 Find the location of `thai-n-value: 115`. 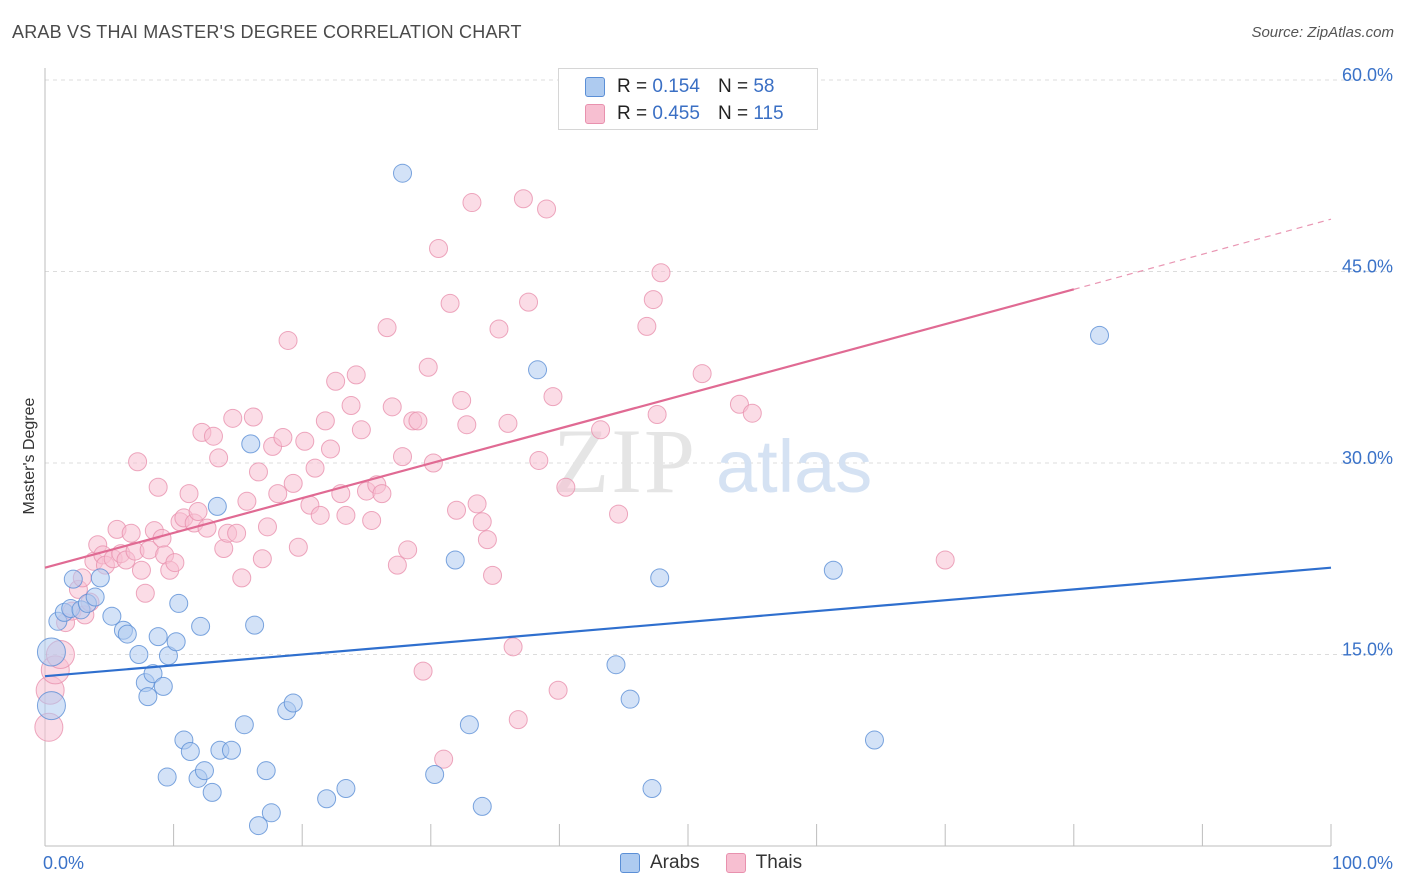

thai-n-value: 115 is located at coordinates (768, 113).